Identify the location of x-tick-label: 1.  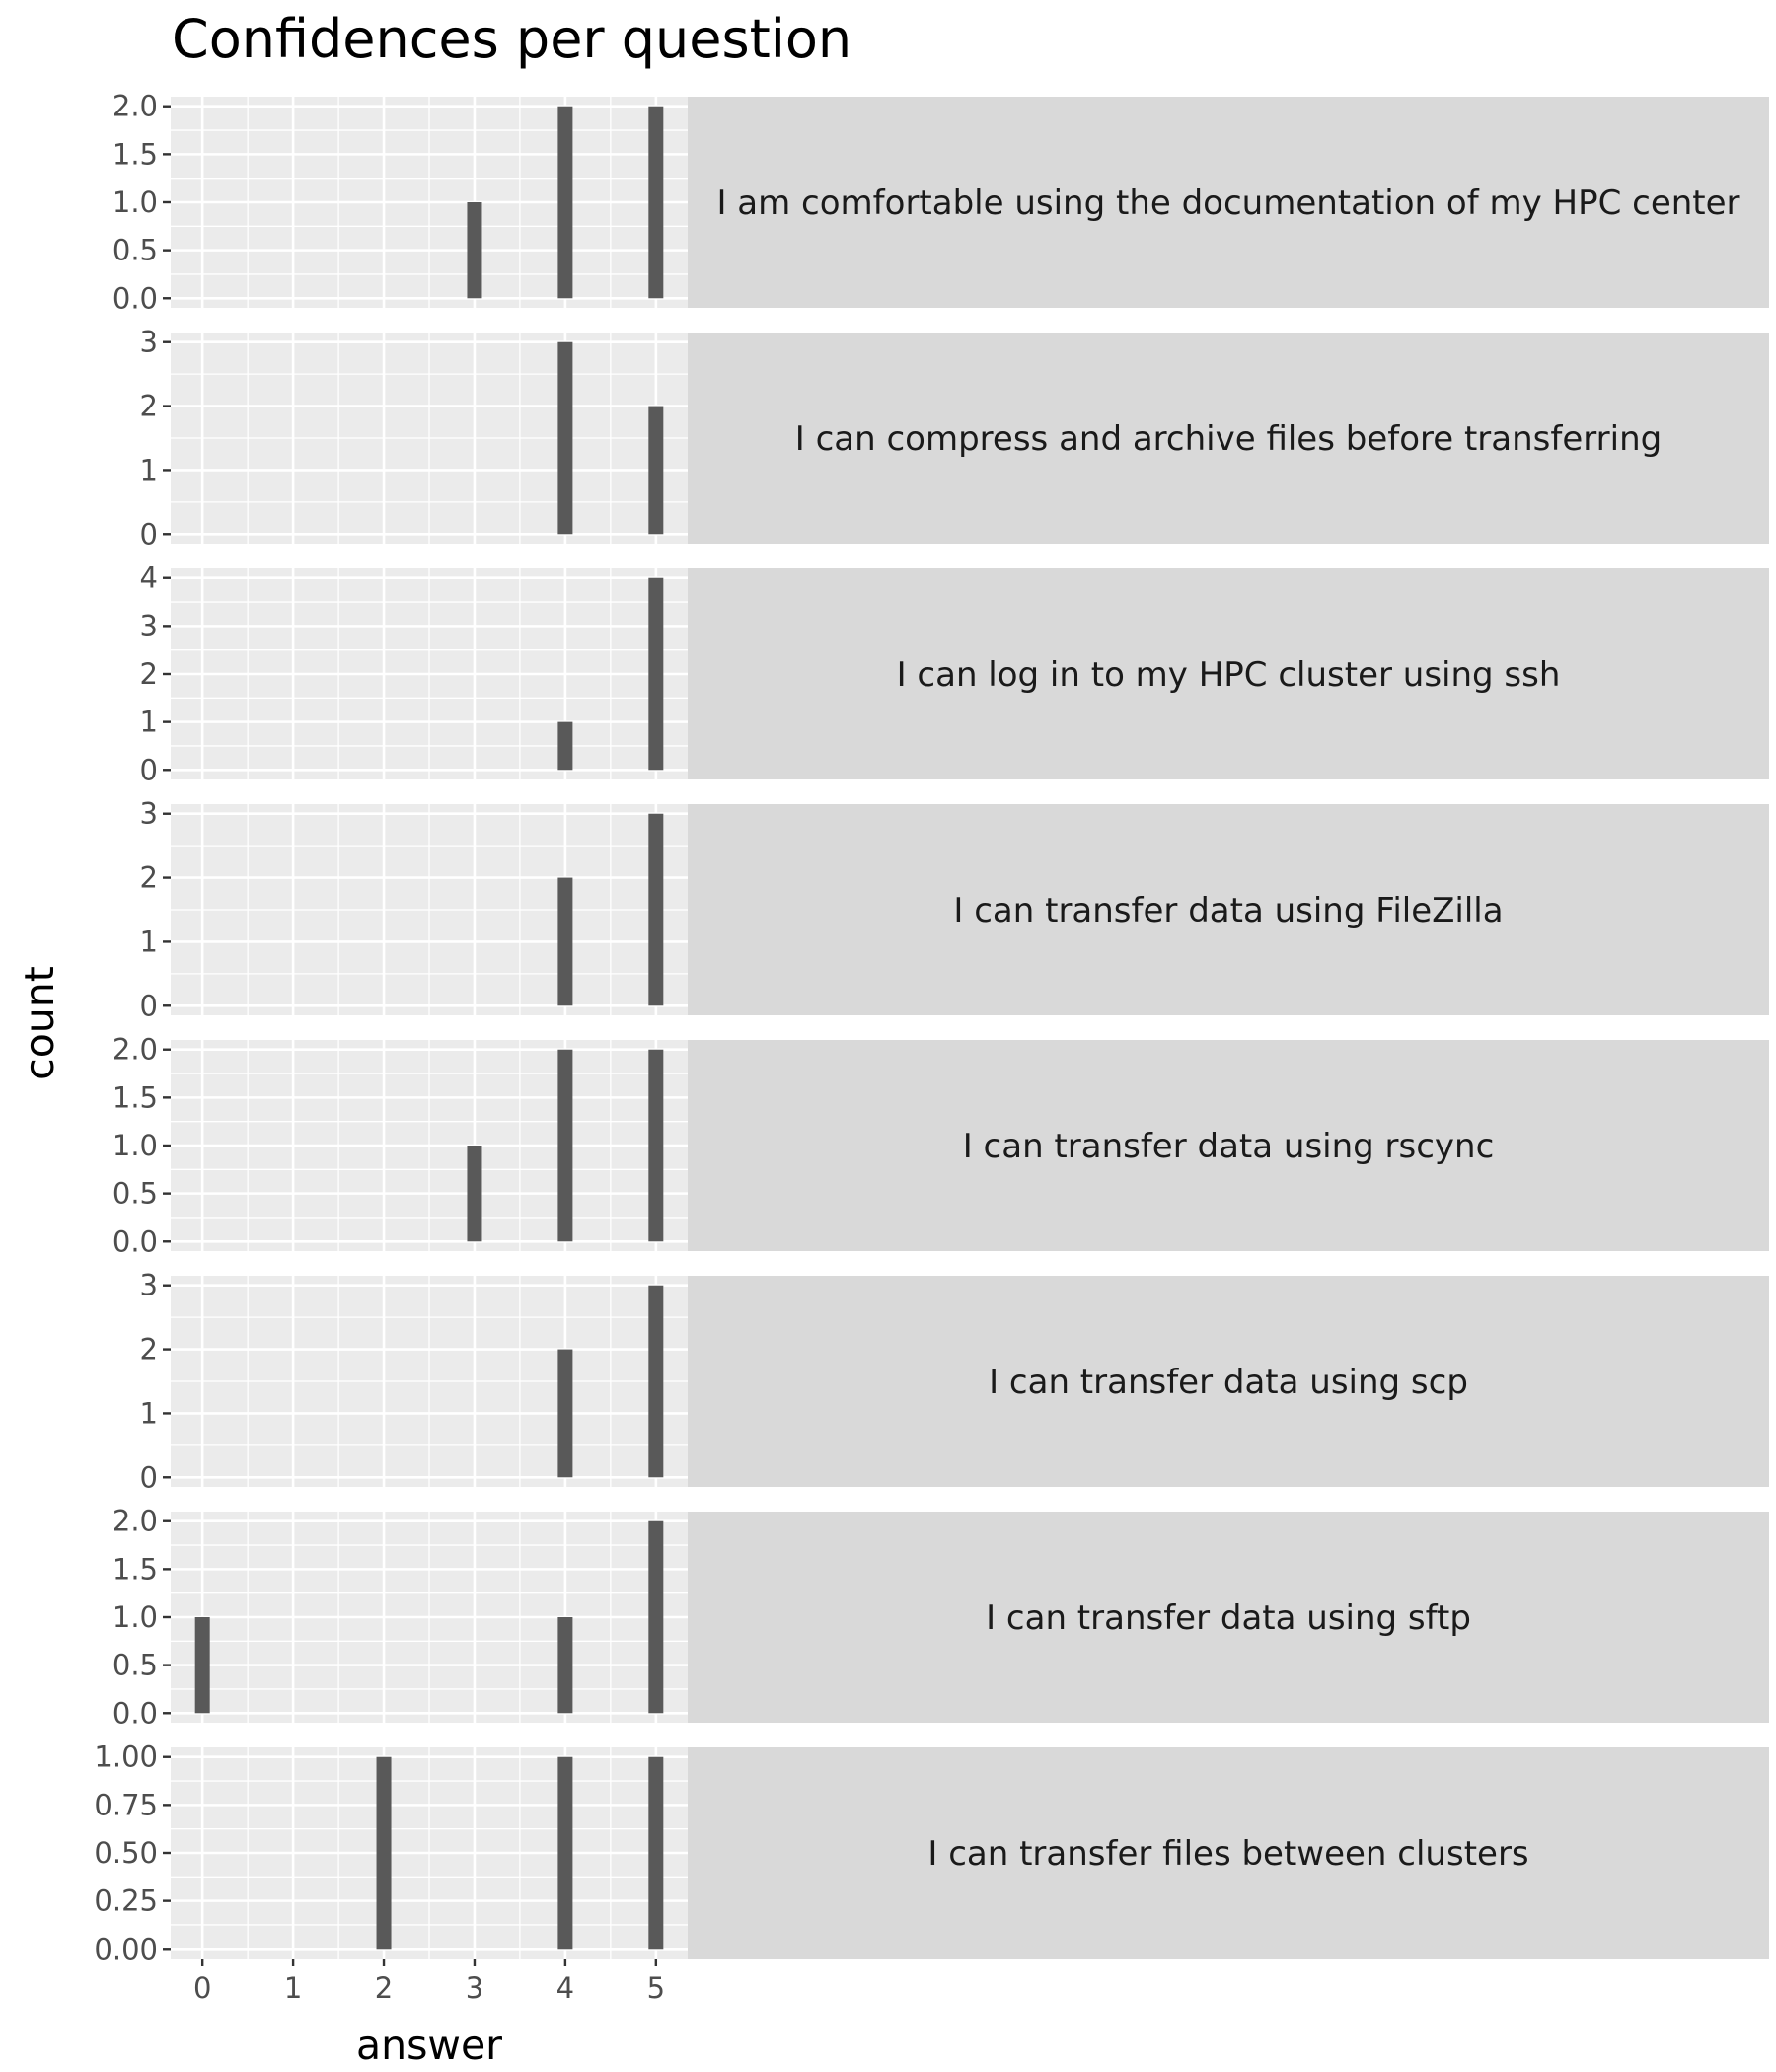
(293, 1988).